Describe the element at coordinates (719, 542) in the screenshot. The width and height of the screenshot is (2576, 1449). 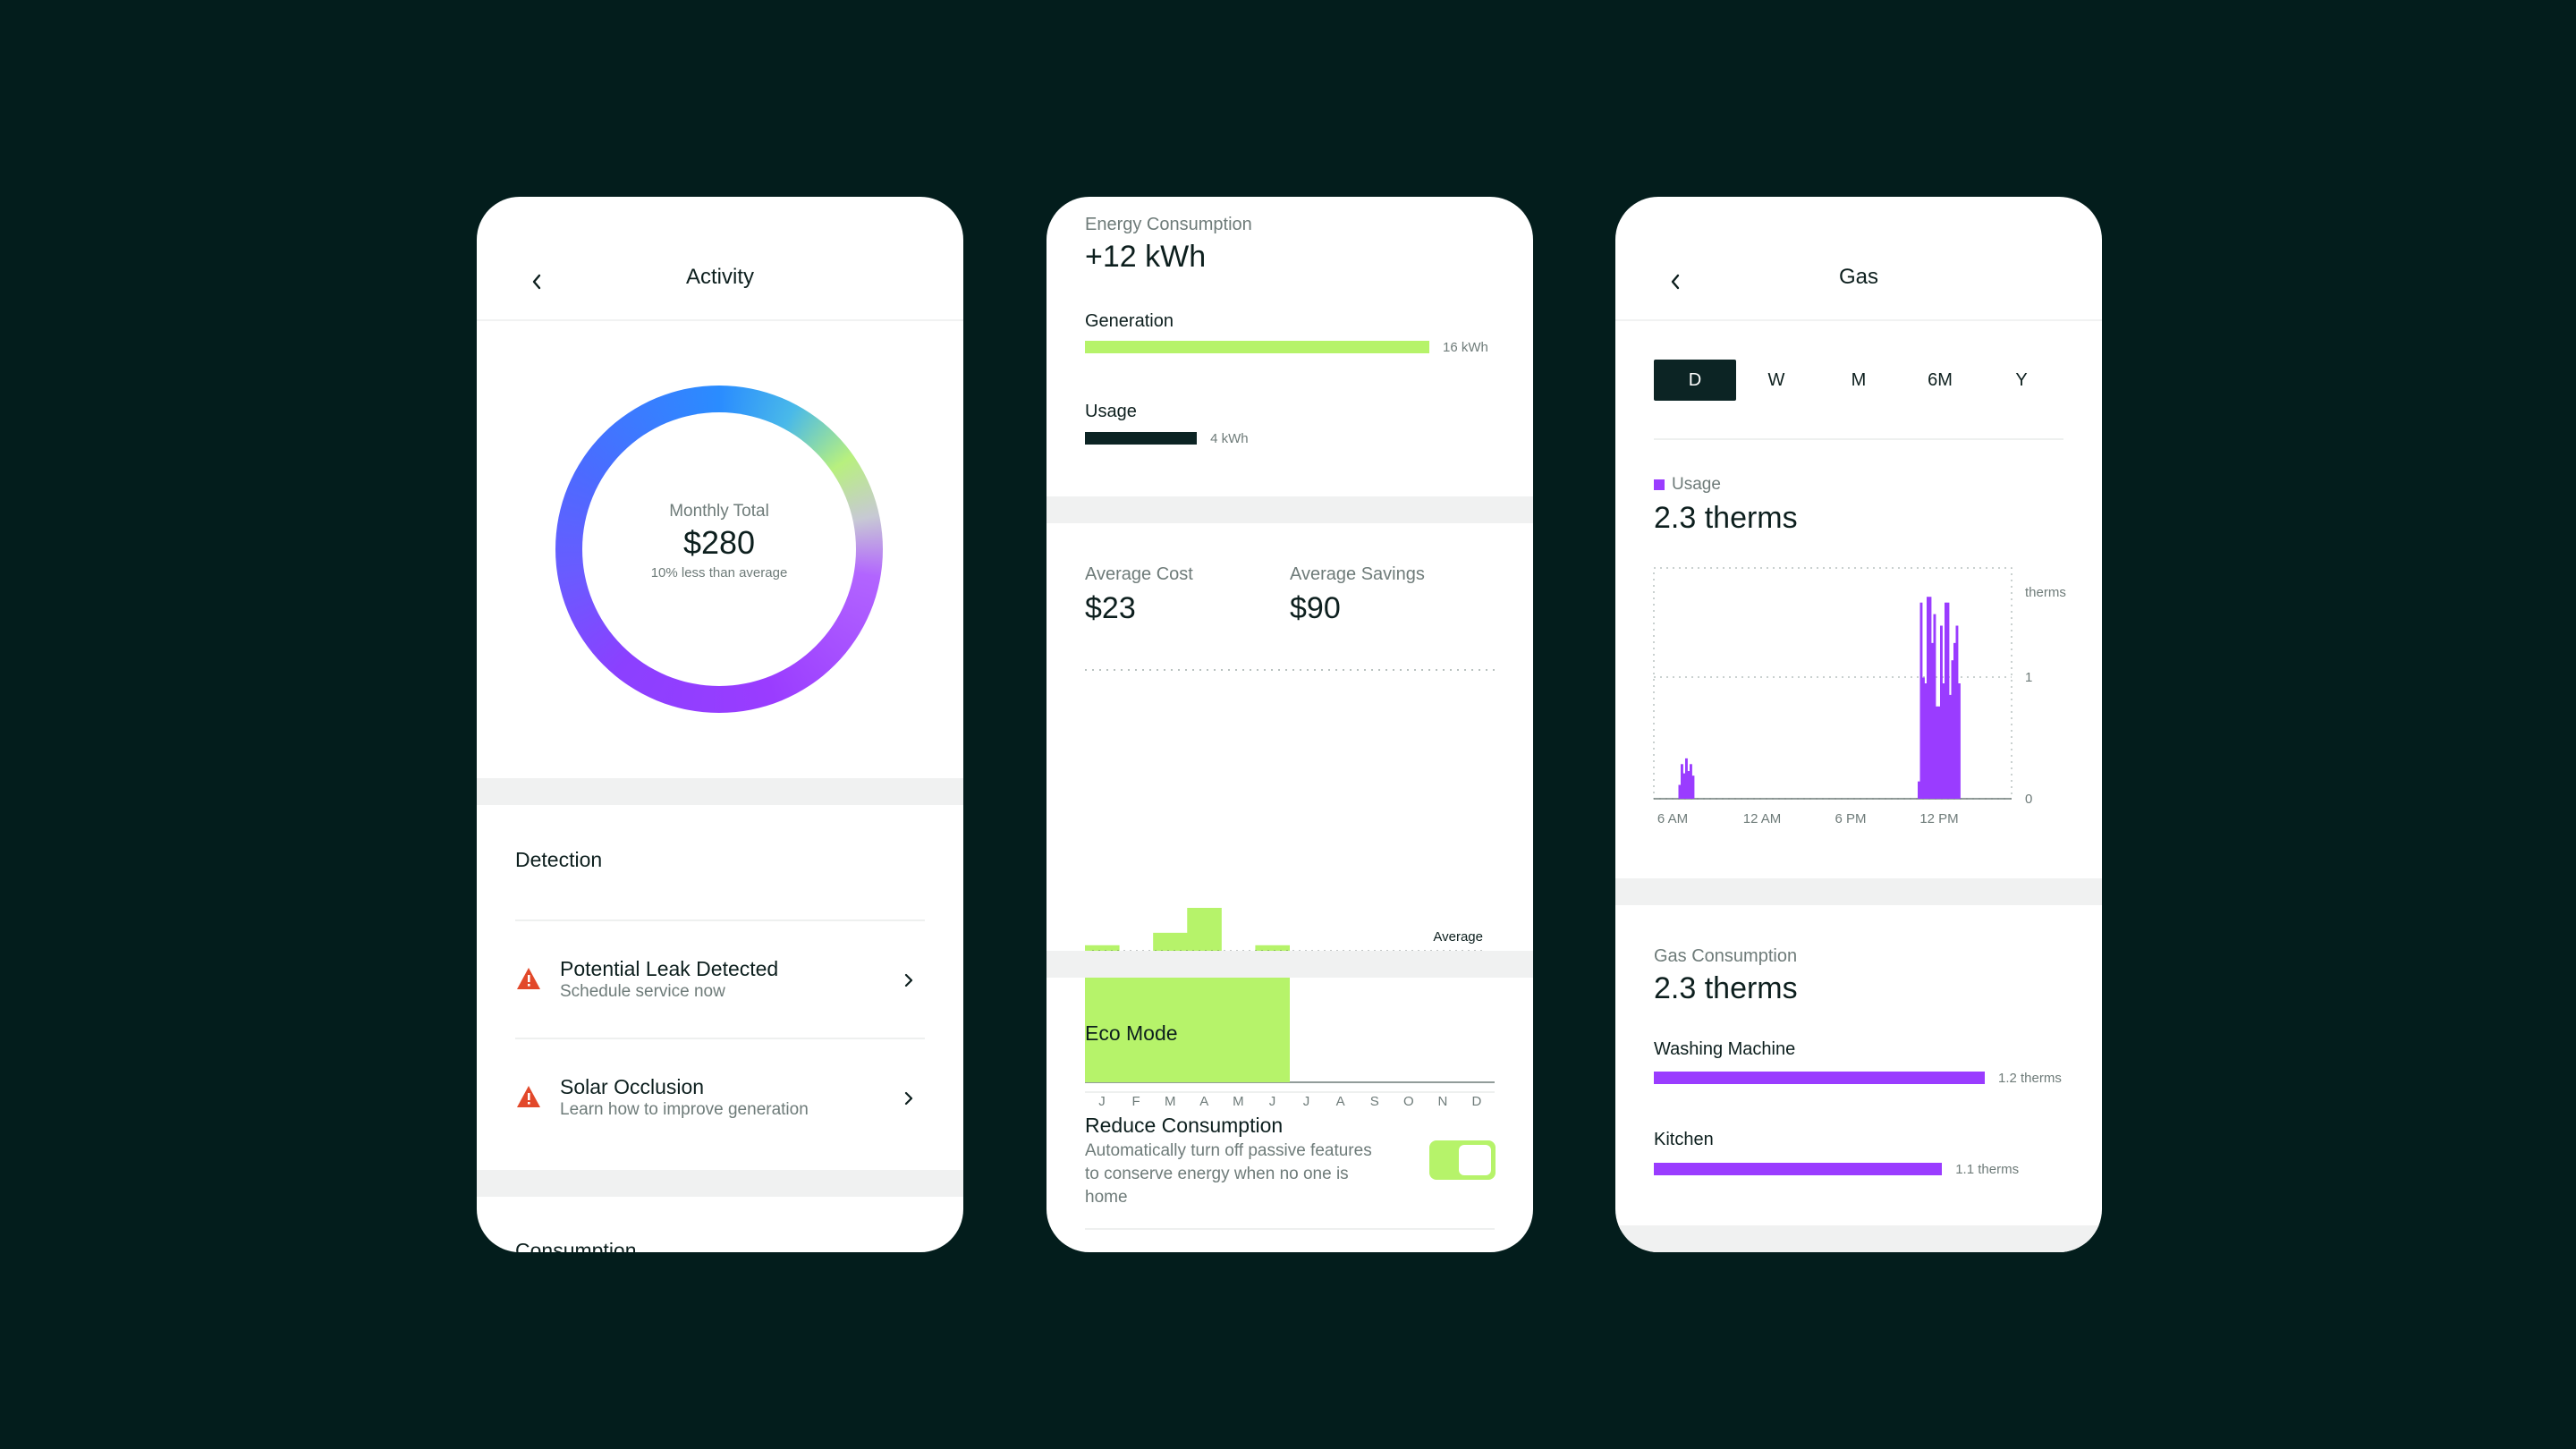
I see `ring-value: $280` at that location.